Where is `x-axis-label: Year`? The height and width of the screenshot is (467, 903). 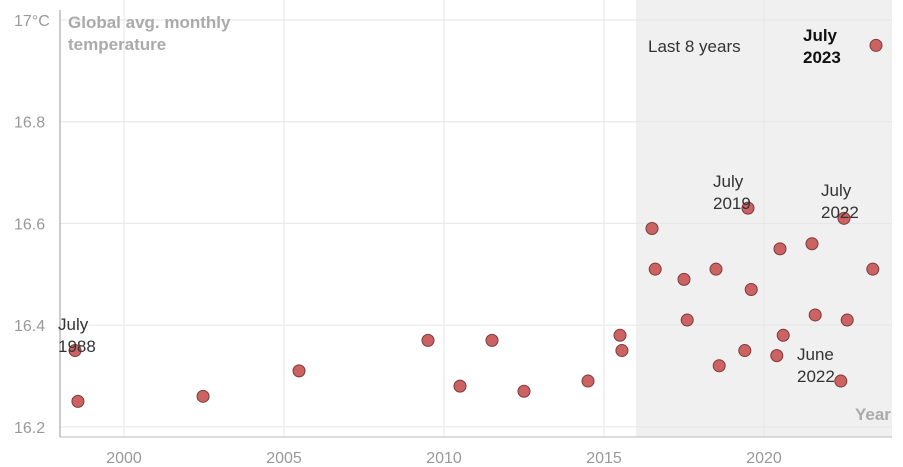
x-axis-label: Year is located at coordinates (873, 414).